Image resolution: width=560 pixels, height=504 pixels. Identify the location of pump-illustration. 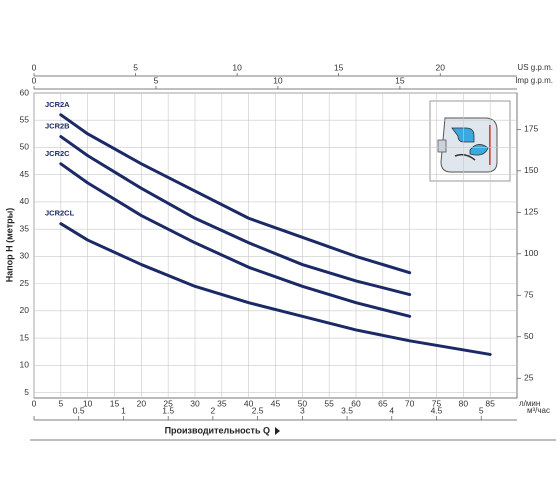
(470, 141).